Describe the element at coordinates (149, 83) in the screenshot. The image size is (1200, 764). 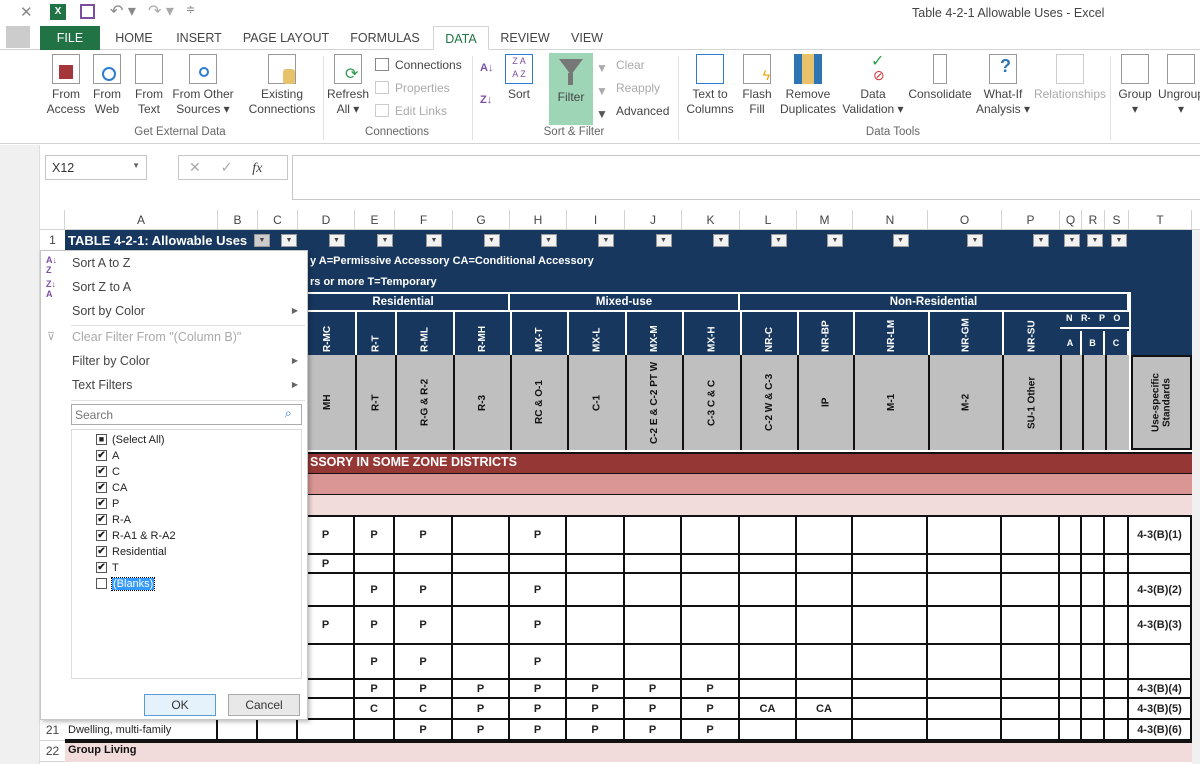
I see `from-text-button: From Text` at that location.